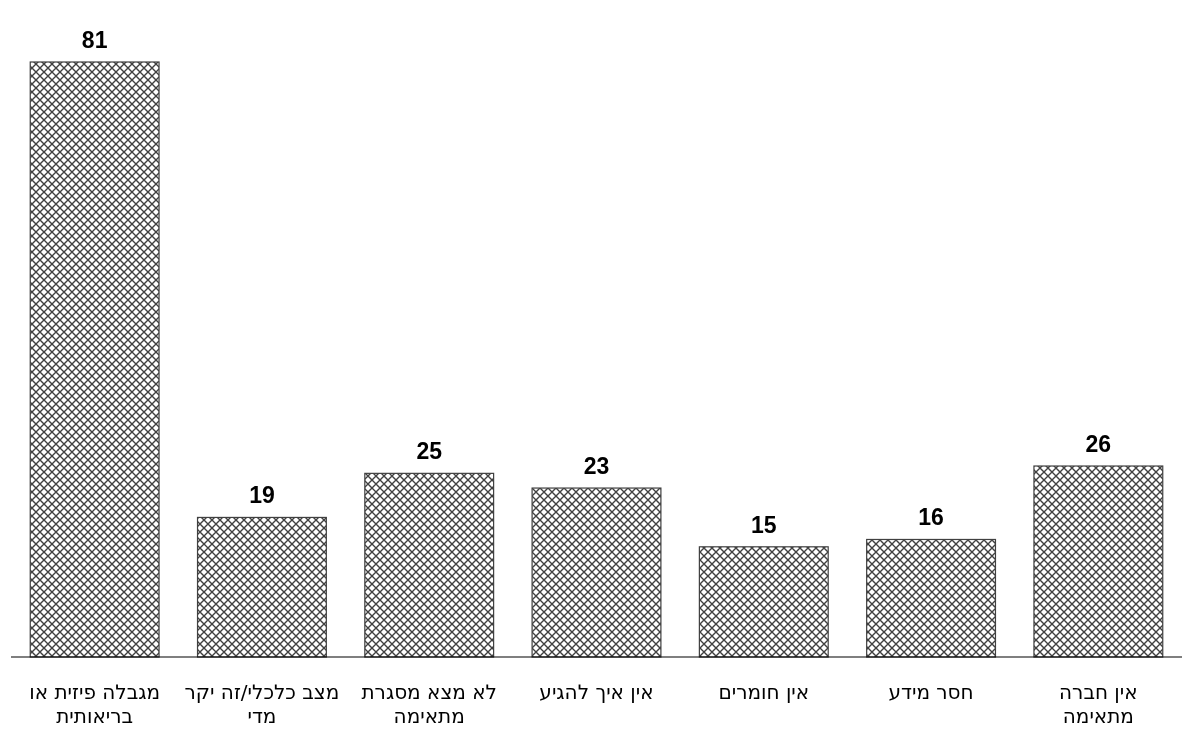 The image size is (1182, 736). Describe the element at coordinates (95, 704) in the screenshot. I see `x-tick-label: מגבלה פיזית או בריאותית` at that location.